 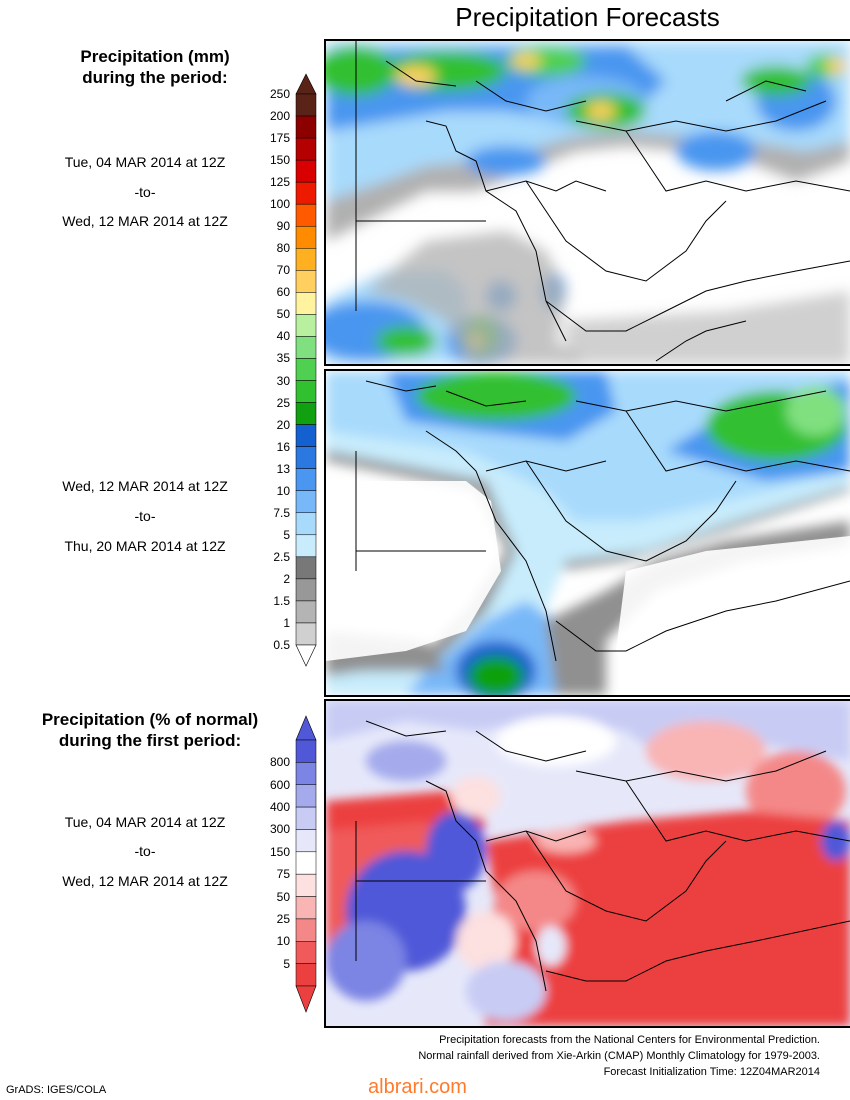 I want to click on period3-start: Tue, 04 MAR 2014 at 12Z, so click(x=145, y=822).